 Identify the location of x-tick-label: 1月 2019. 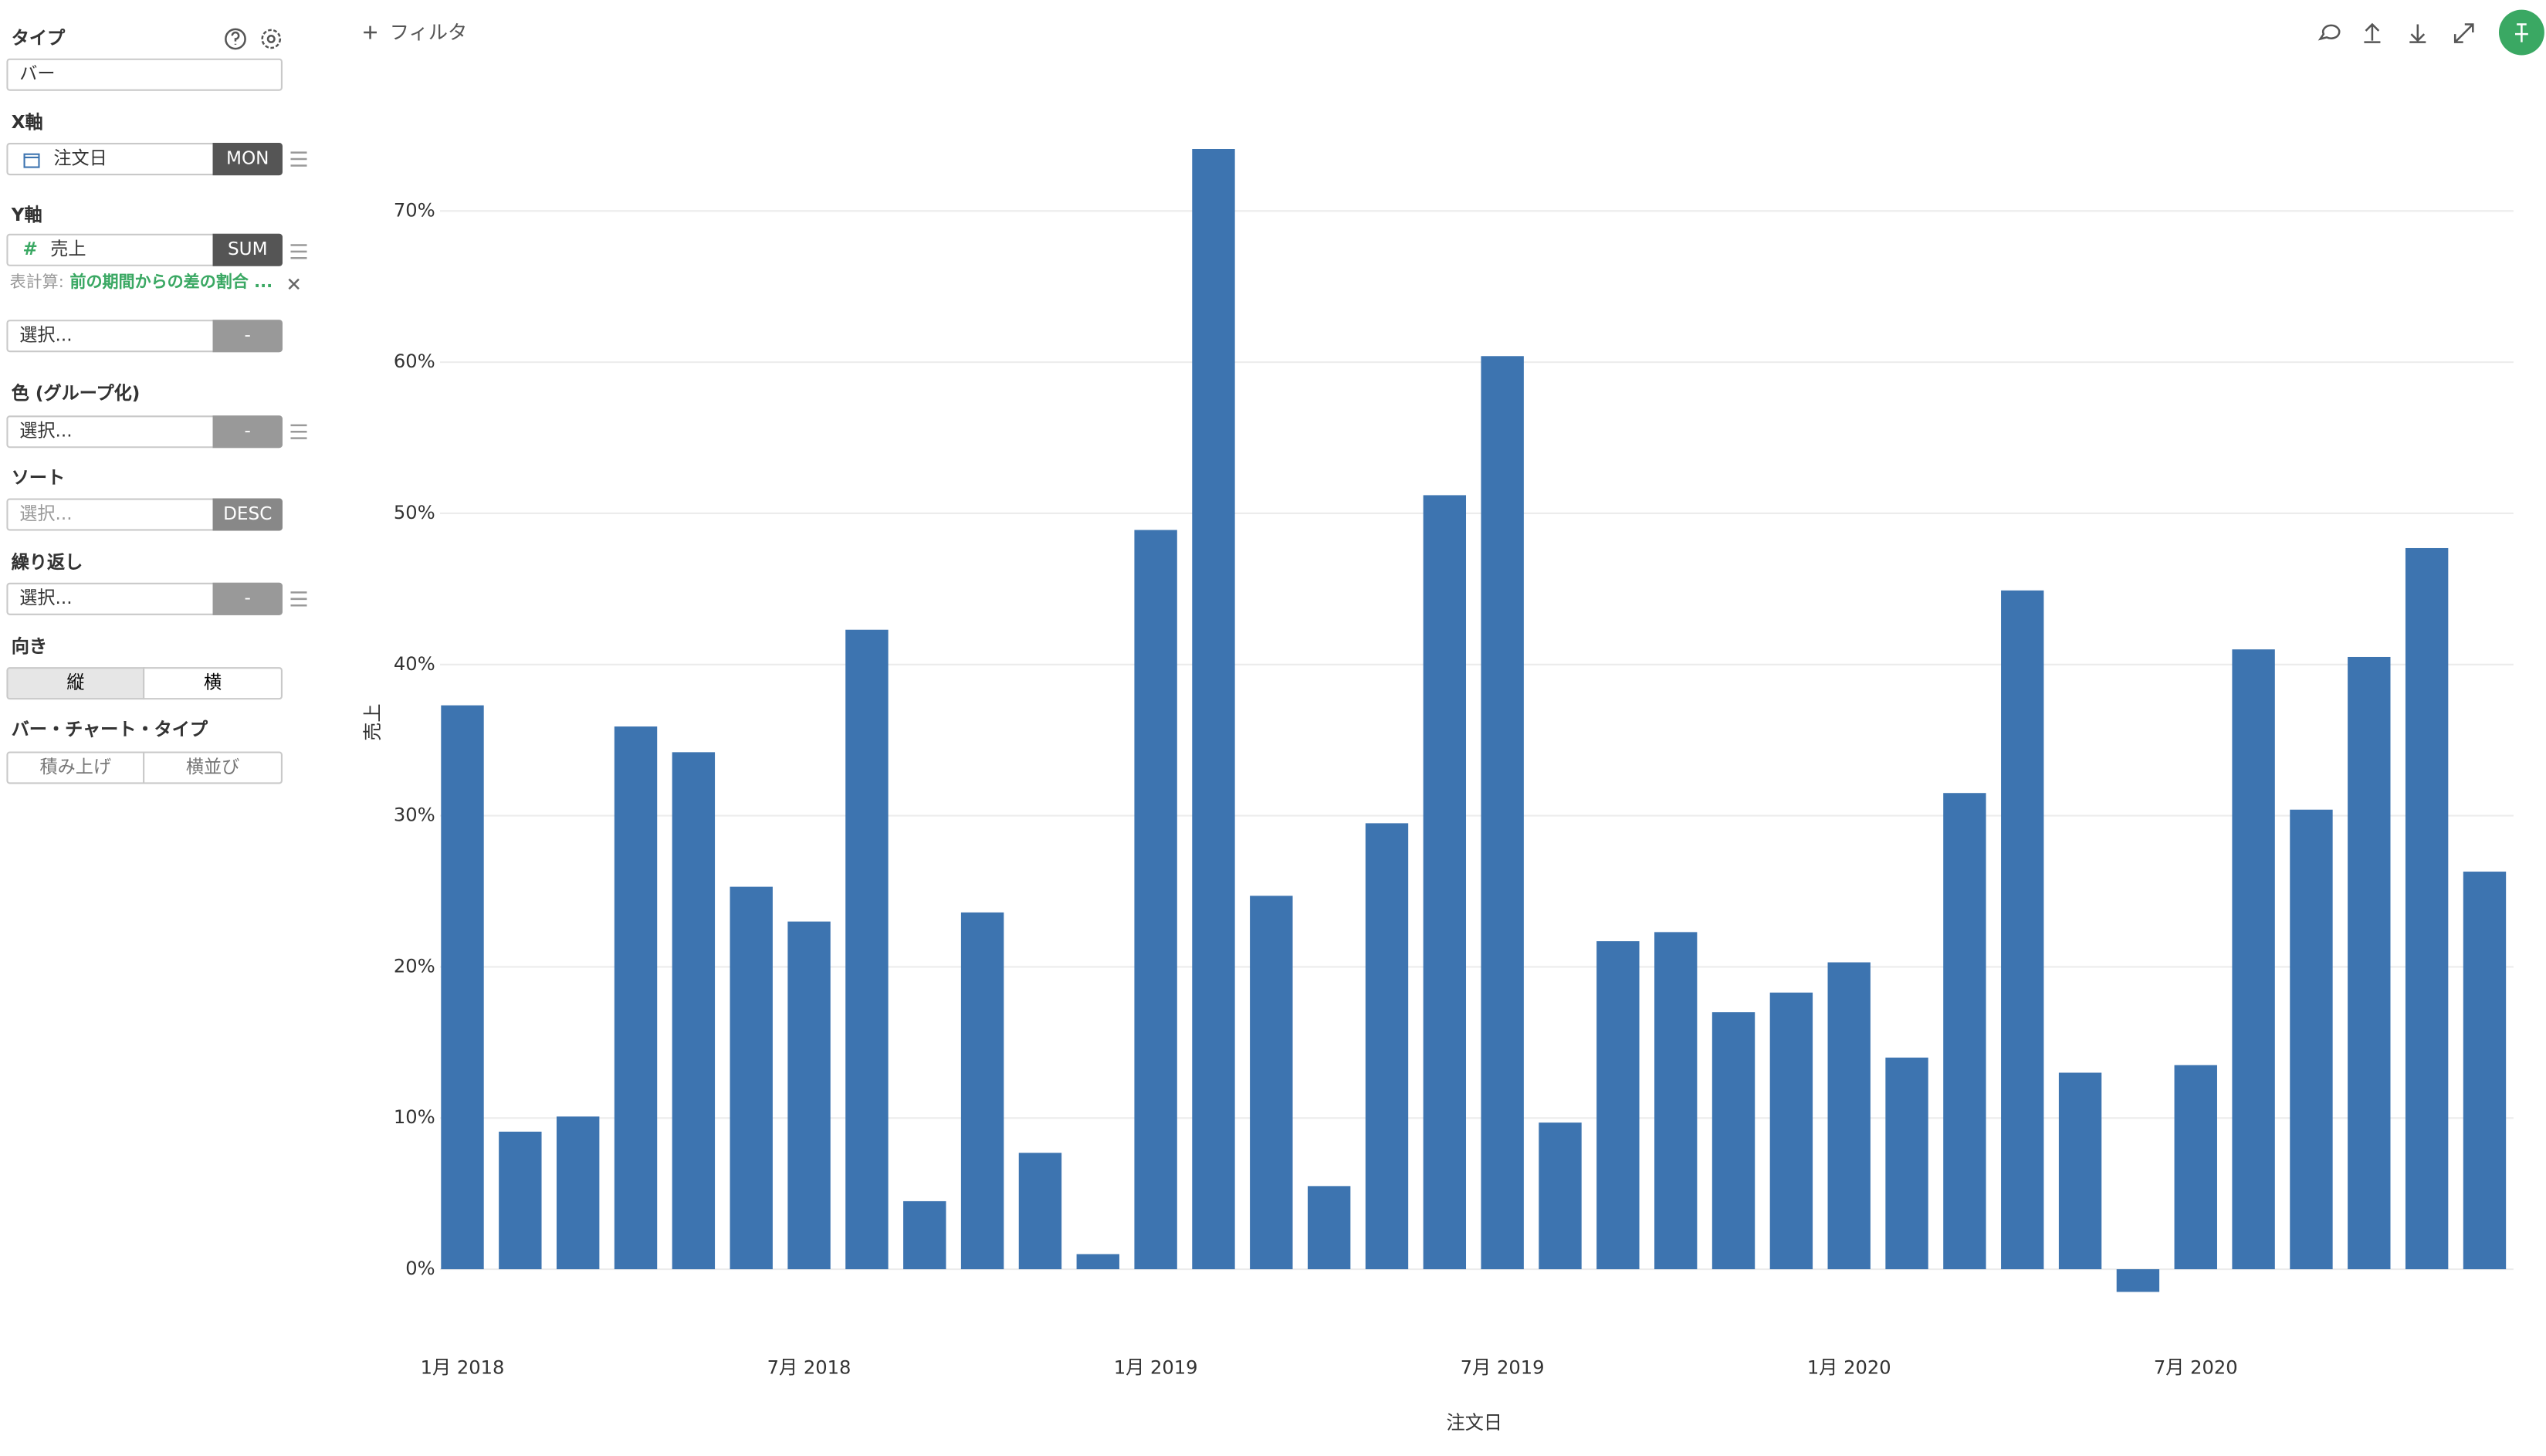
(1156, 1367).